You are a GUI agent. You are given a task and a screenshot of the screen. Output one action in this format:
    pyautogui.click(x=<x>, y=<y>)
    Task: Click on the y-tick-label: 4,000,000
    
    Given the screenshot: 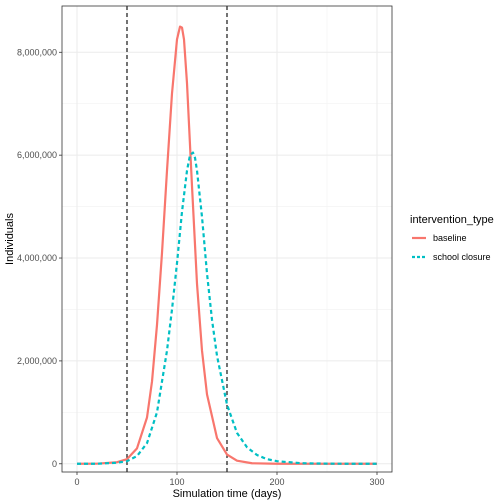 What is the action you would take?
    pyautogui.click(x=37, y=258)
    